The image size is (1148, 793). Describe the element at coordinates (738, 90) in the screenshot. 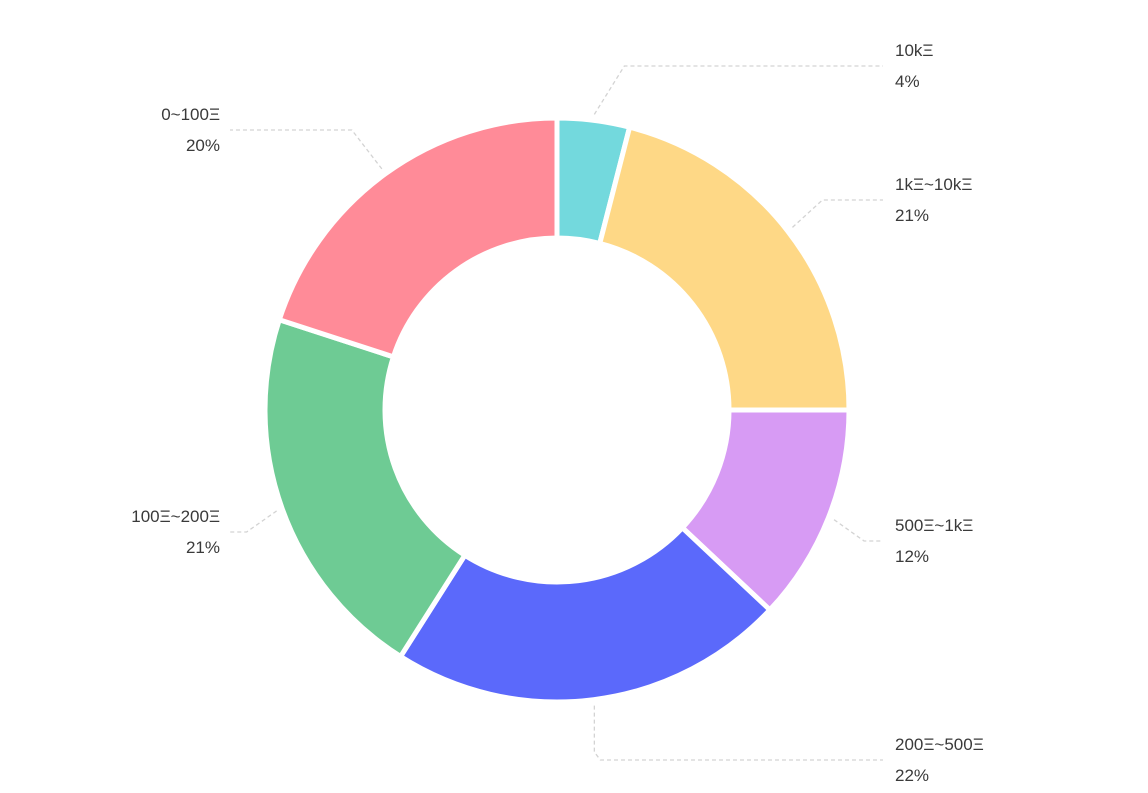

I see `leader-10k` at that location.